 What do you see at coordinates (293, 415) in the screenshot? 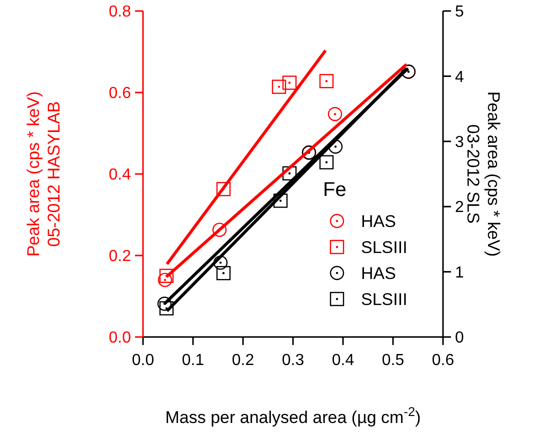
I see `x-axis-title: Mass per analysed area (µg cm$^{-2}$)` at bounding box center [293, 415].